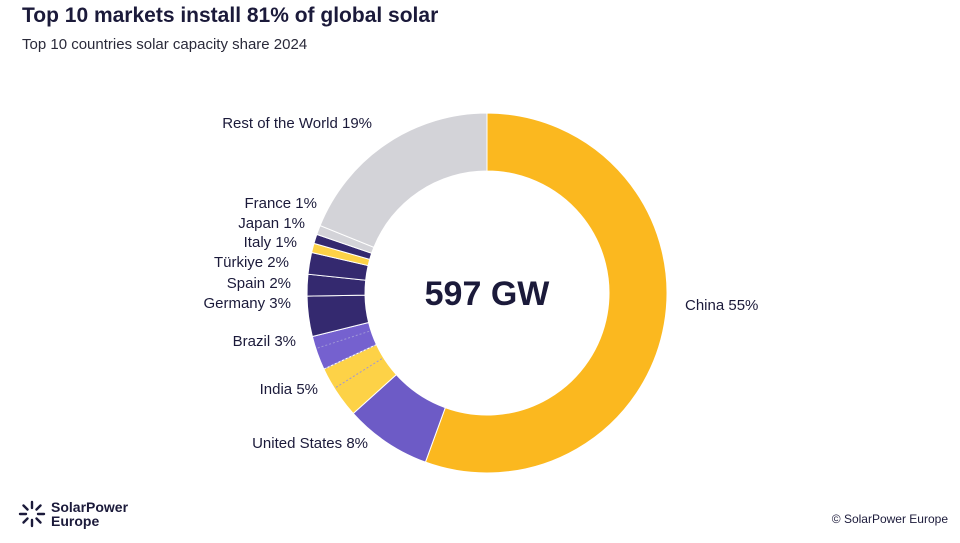 This screenshot has width=960, height=543. What do you see at coordinates (297, 123) in the screenshot?
I see `label-rest-of-the-world: Rest of the World 19%` at bounding box center [297, 123].